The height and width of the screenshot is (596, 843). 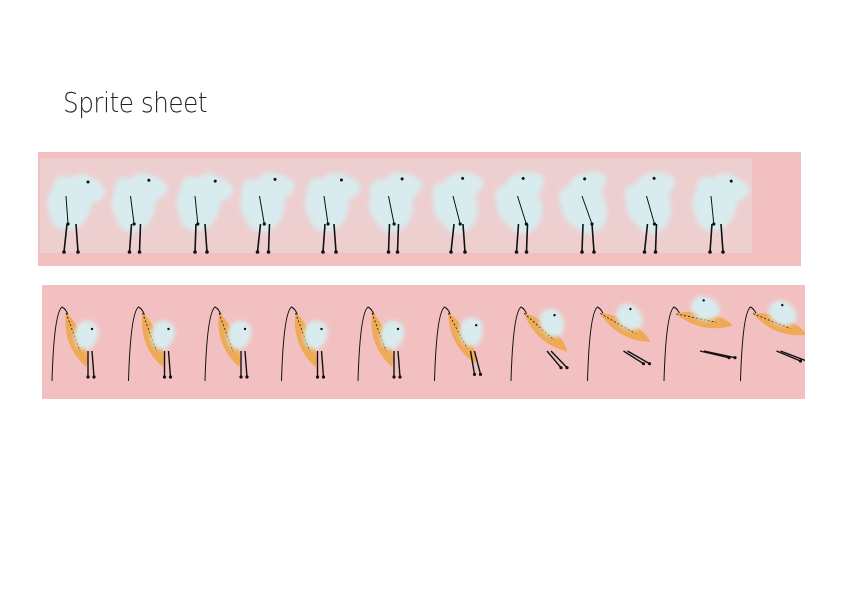 What do you see at coordinates (135, 102) in the screenshot?
I see `page-title: Sprite sheet` at bounding box center [135, 102].